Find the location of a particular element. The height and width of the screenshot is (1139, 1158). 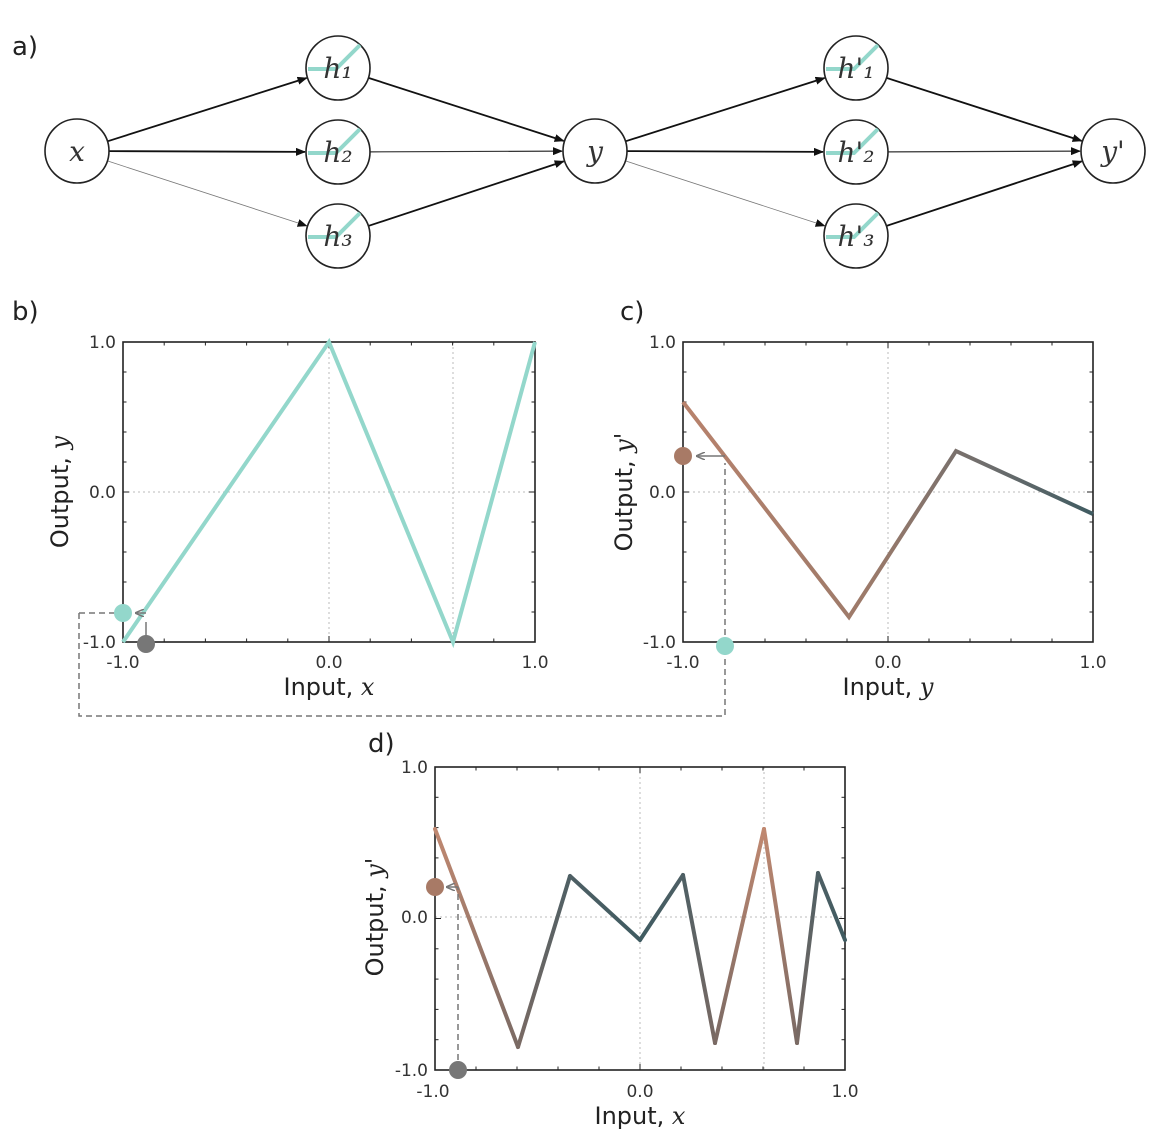

node-yp-circle is located at coordinates (1113, 151).